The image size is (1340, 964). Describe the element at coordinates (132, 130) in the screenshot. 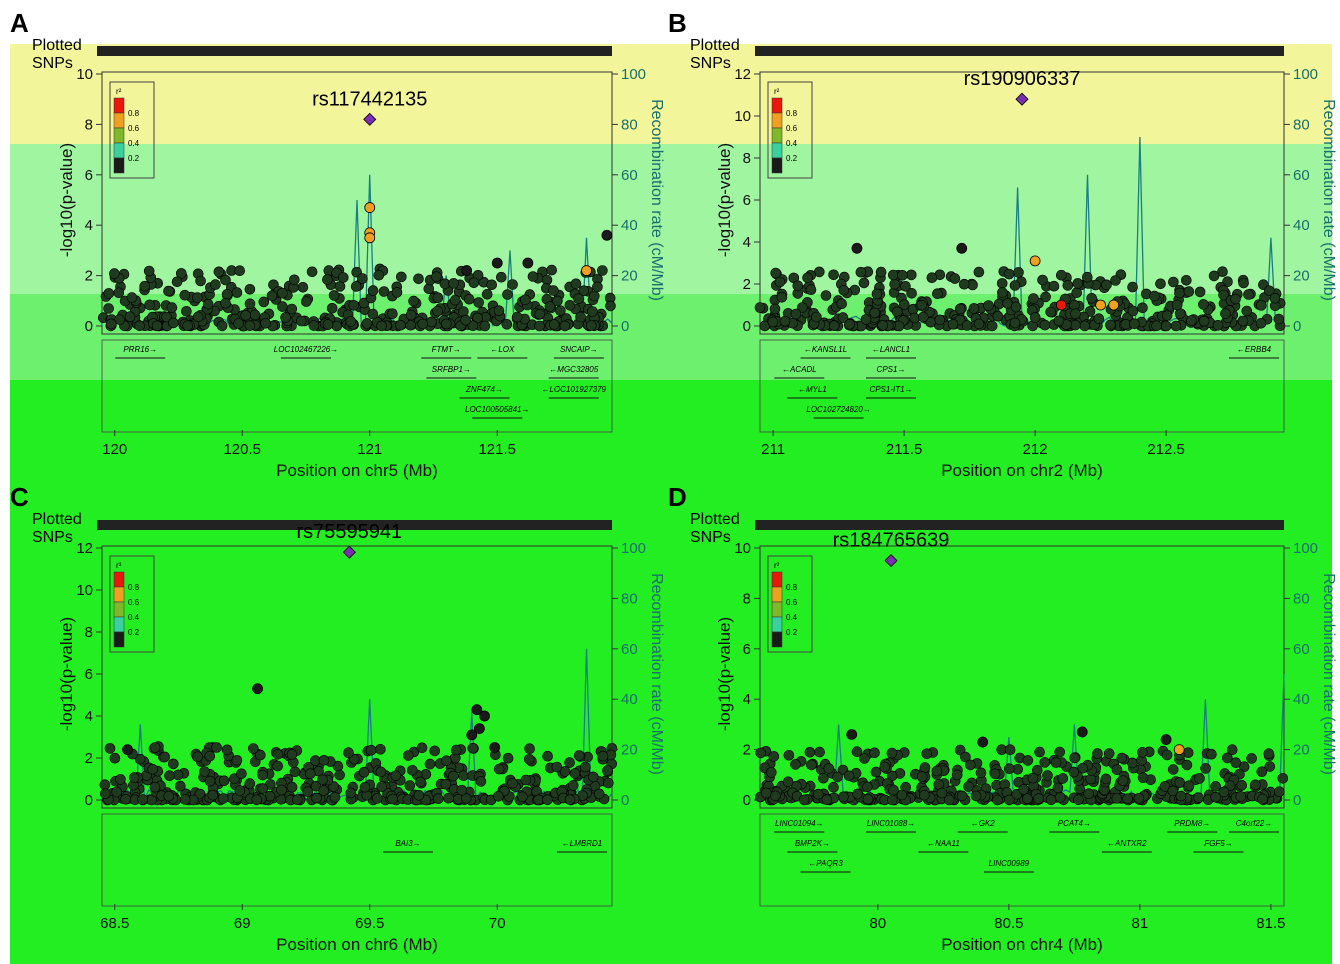

I see `r2-legend: r² 0.8 0.6 0.4 0.2` at that location.